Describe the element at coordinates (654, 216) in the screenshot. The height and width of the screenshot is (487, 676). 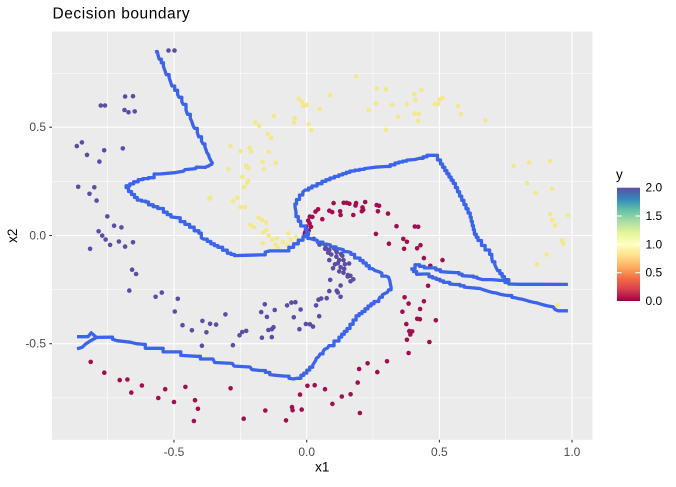
I see `svg-text: 1.5` at that location.